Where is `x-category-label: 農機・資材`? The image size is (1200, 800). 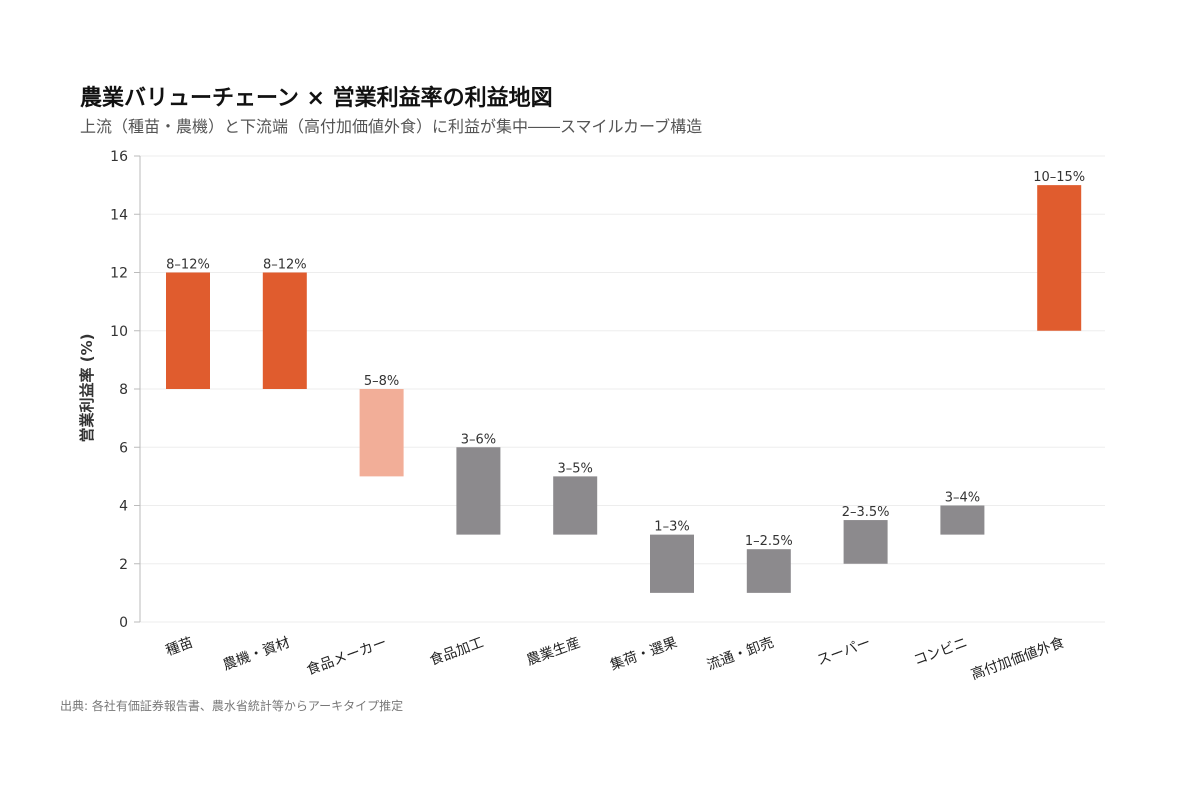
x-category-label: 農機・資材 is located at coordinates (256, 654).